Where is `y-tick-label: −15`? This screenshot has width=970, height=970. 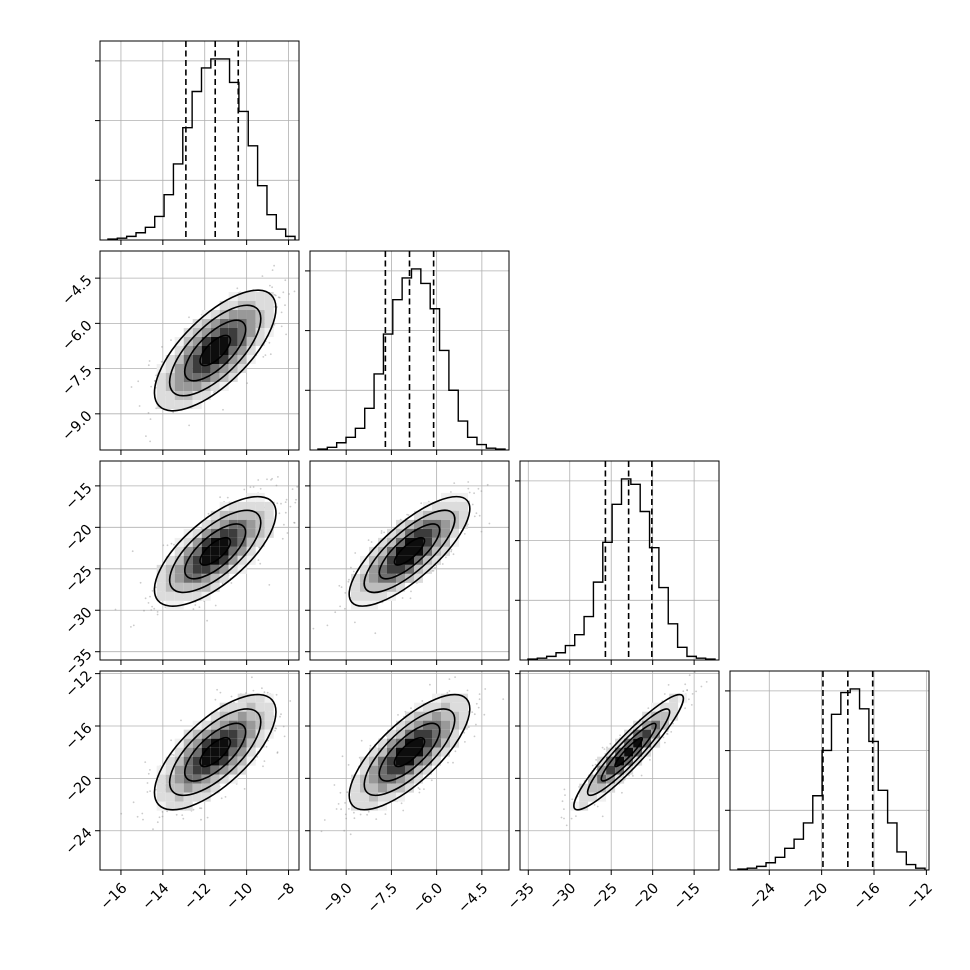
y-tick-label: −15 is located at coordinates (79, 496).